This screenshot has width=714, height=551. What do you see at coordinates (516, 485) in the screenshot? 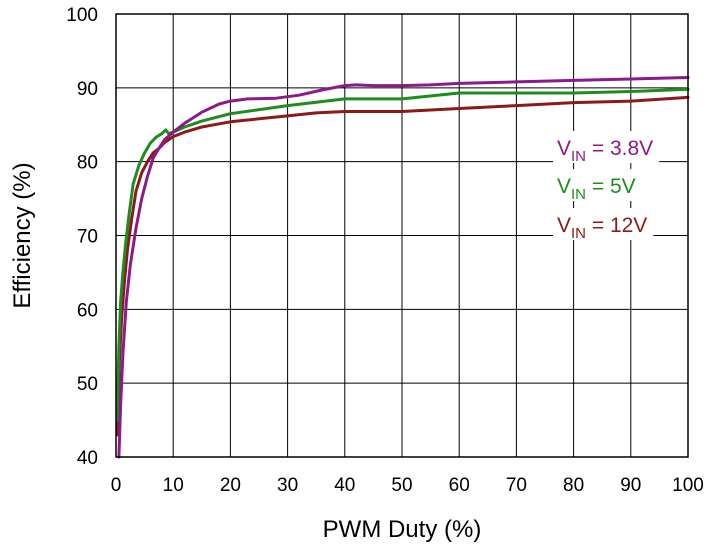
I see `x-tick-label: 70` at bounding box center [516, 485].